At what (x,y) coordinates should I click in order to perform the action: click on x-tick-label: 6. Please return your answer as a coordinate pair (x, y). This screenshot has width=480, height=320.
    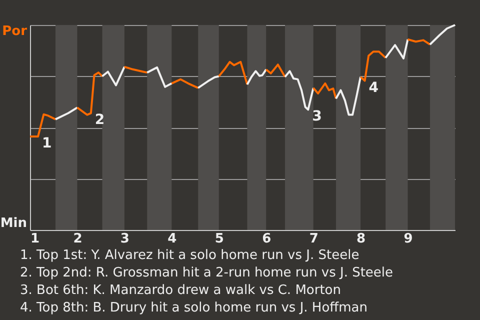
    Looking at the image, I should click on (267, 239).